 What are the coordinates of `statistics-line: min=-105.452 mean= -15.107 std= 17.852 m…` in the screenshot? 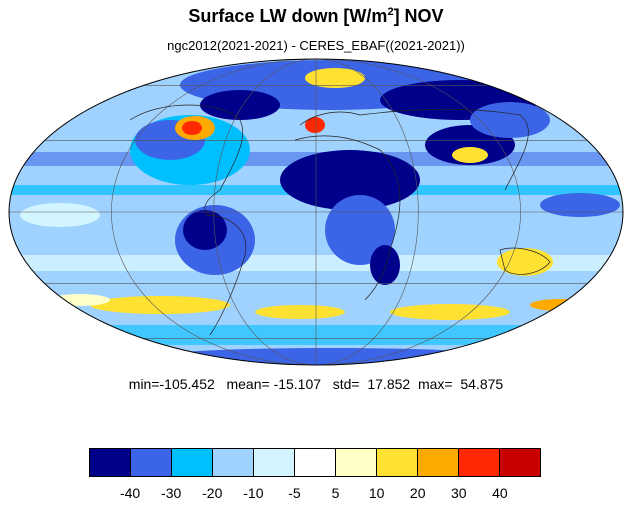 It's located at (316, 384).